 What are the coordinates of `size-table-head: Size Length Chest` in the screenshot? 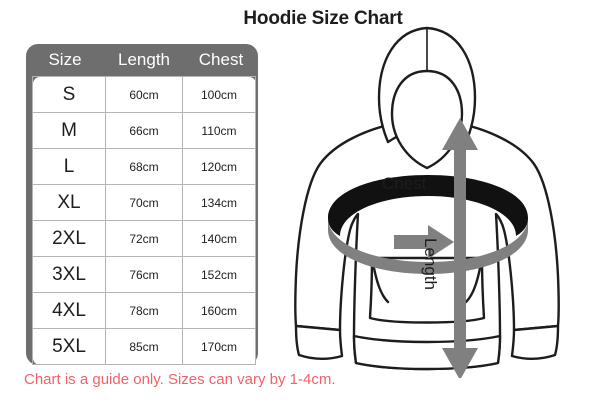 It's located at (142, 60).